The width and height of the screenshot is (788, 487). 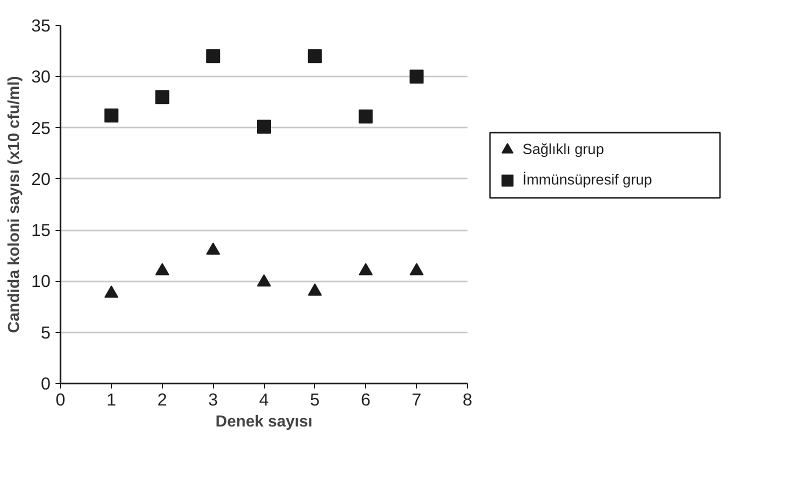 What do you see at coordinates (41, 26) in the screenshot?
I see `y-tick-label: 35` at bounding box center [41, 26].